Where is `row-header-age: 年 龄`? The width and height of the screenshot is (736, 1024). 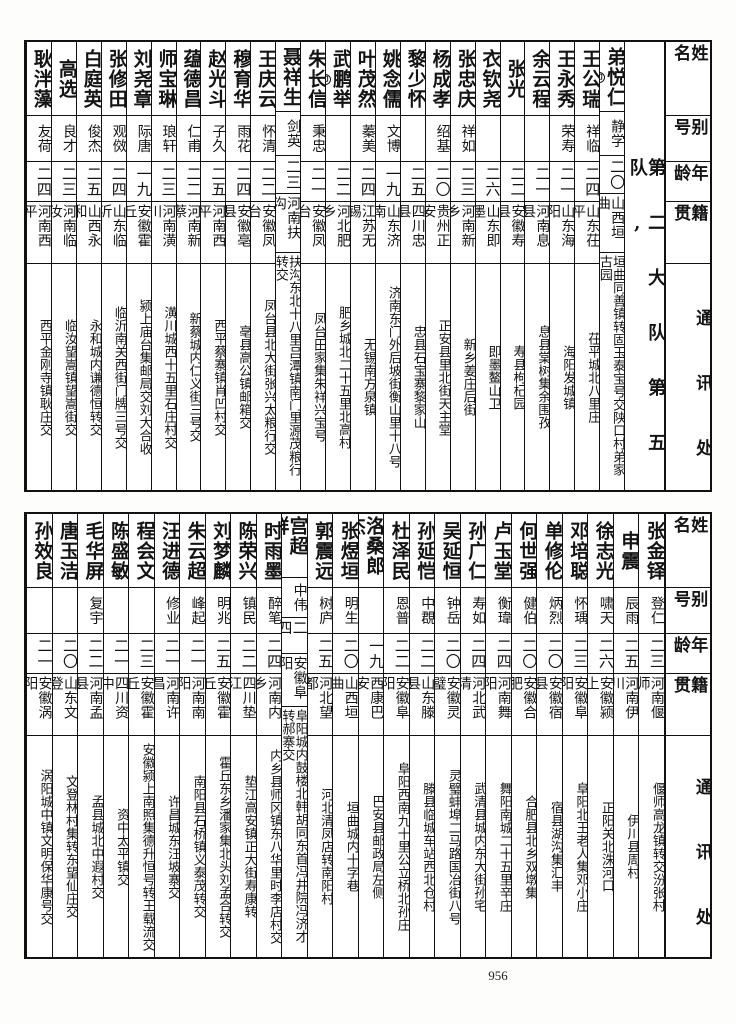 row-header-age: 年 龄 is located at coordinates (687, 654).